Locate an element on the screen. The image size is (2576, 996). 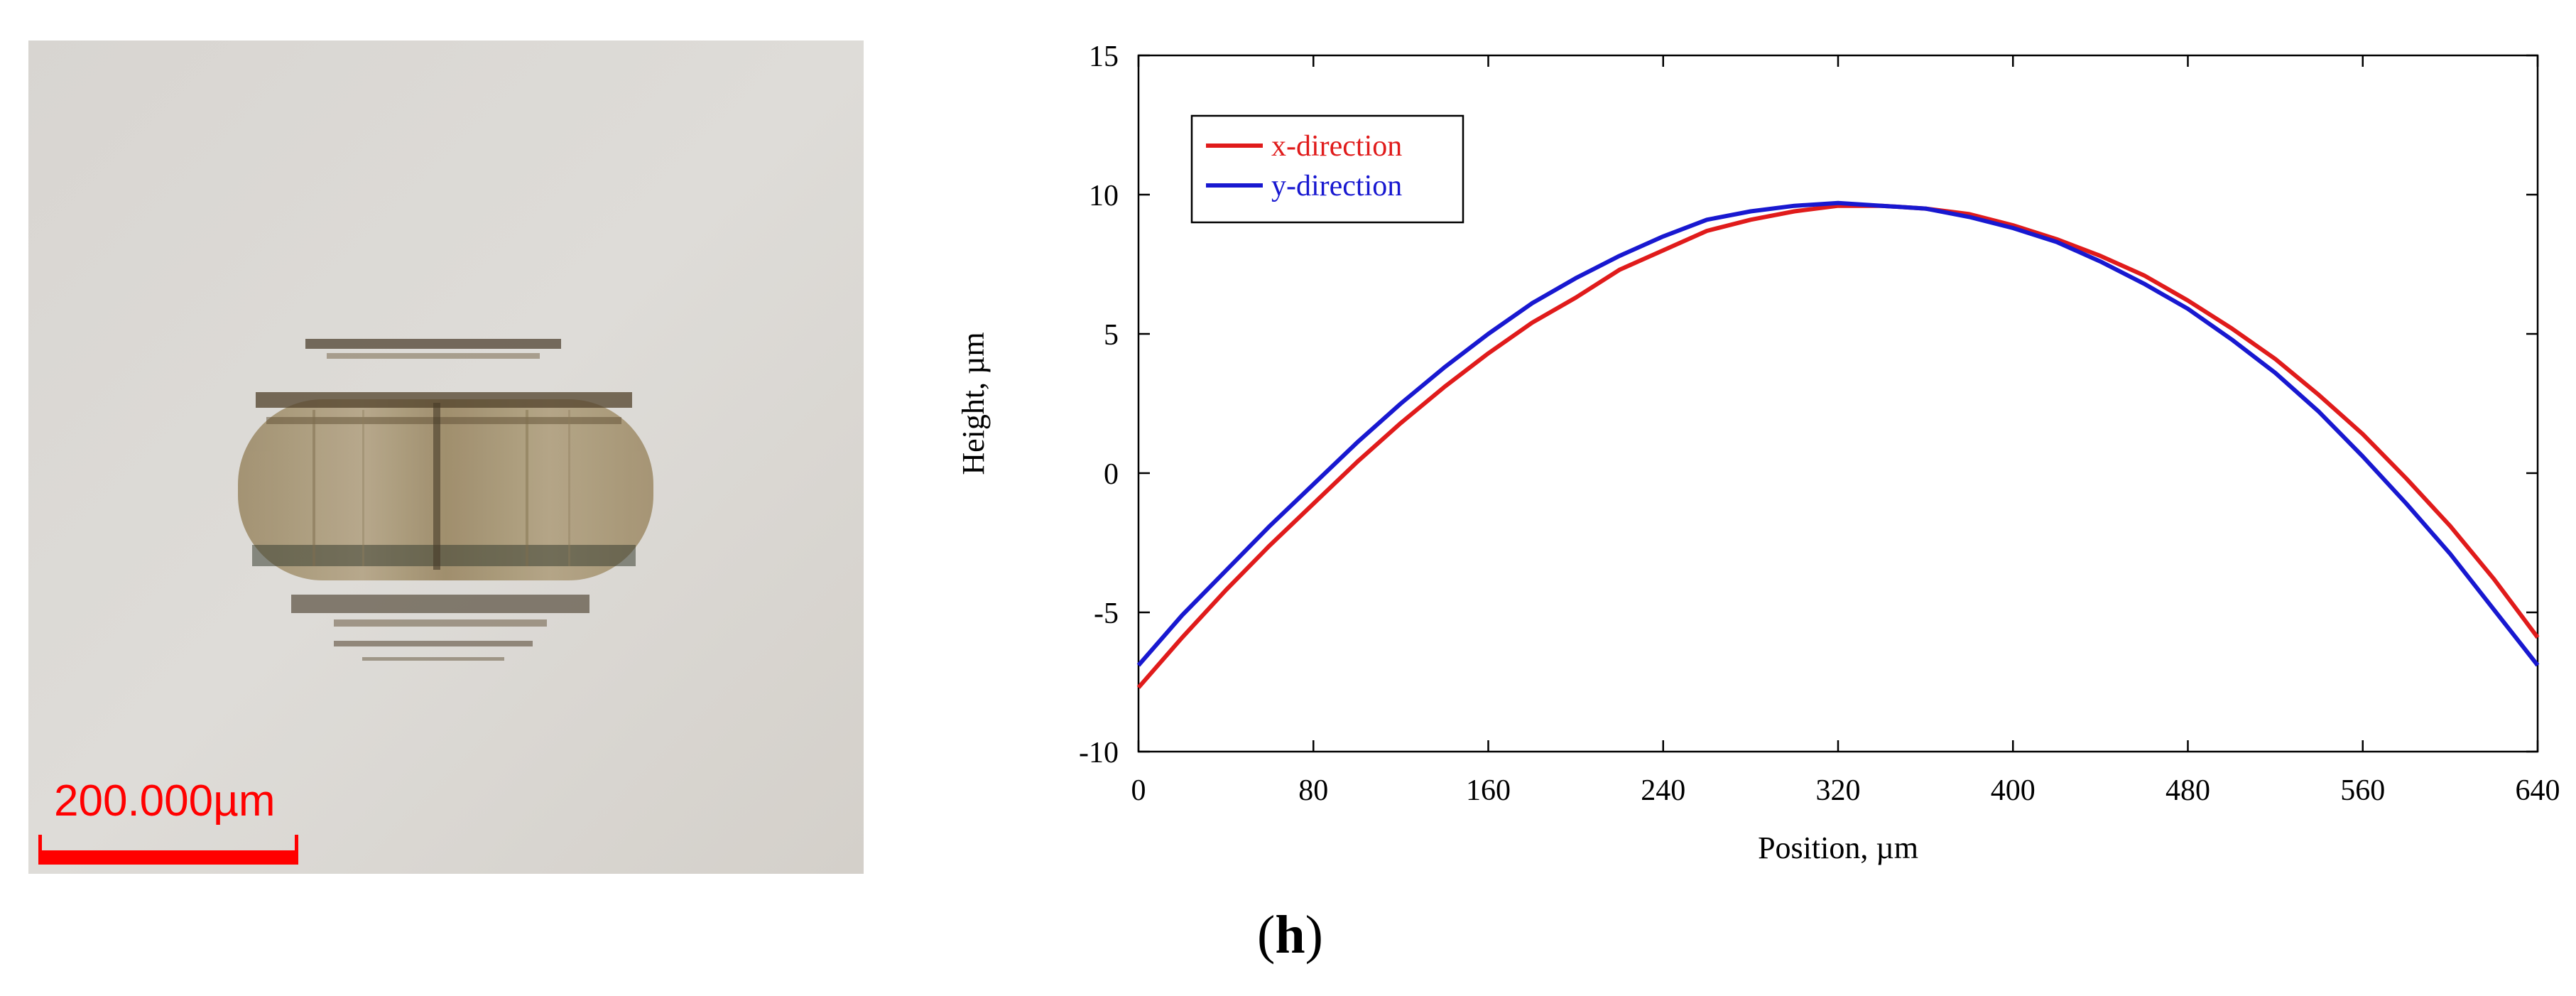
x-tick-label: 80 is located at coordinates (1313, 790).